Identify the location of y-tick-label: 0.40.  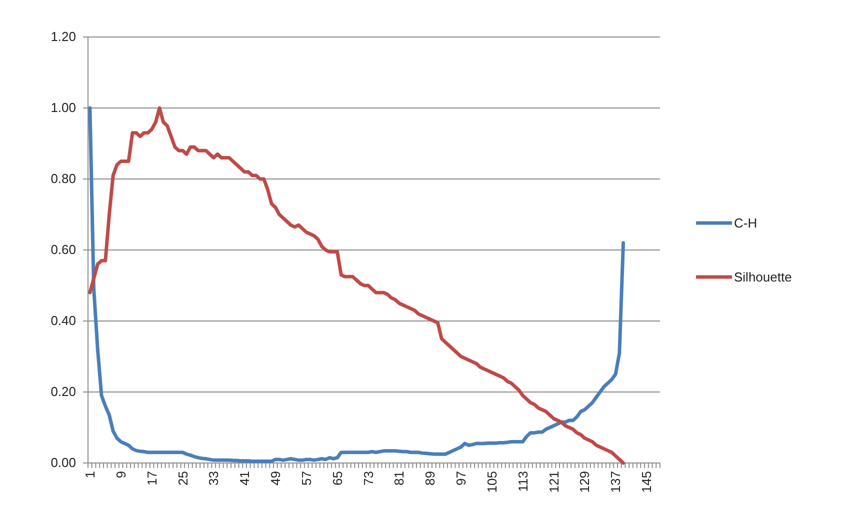
(63, 320).